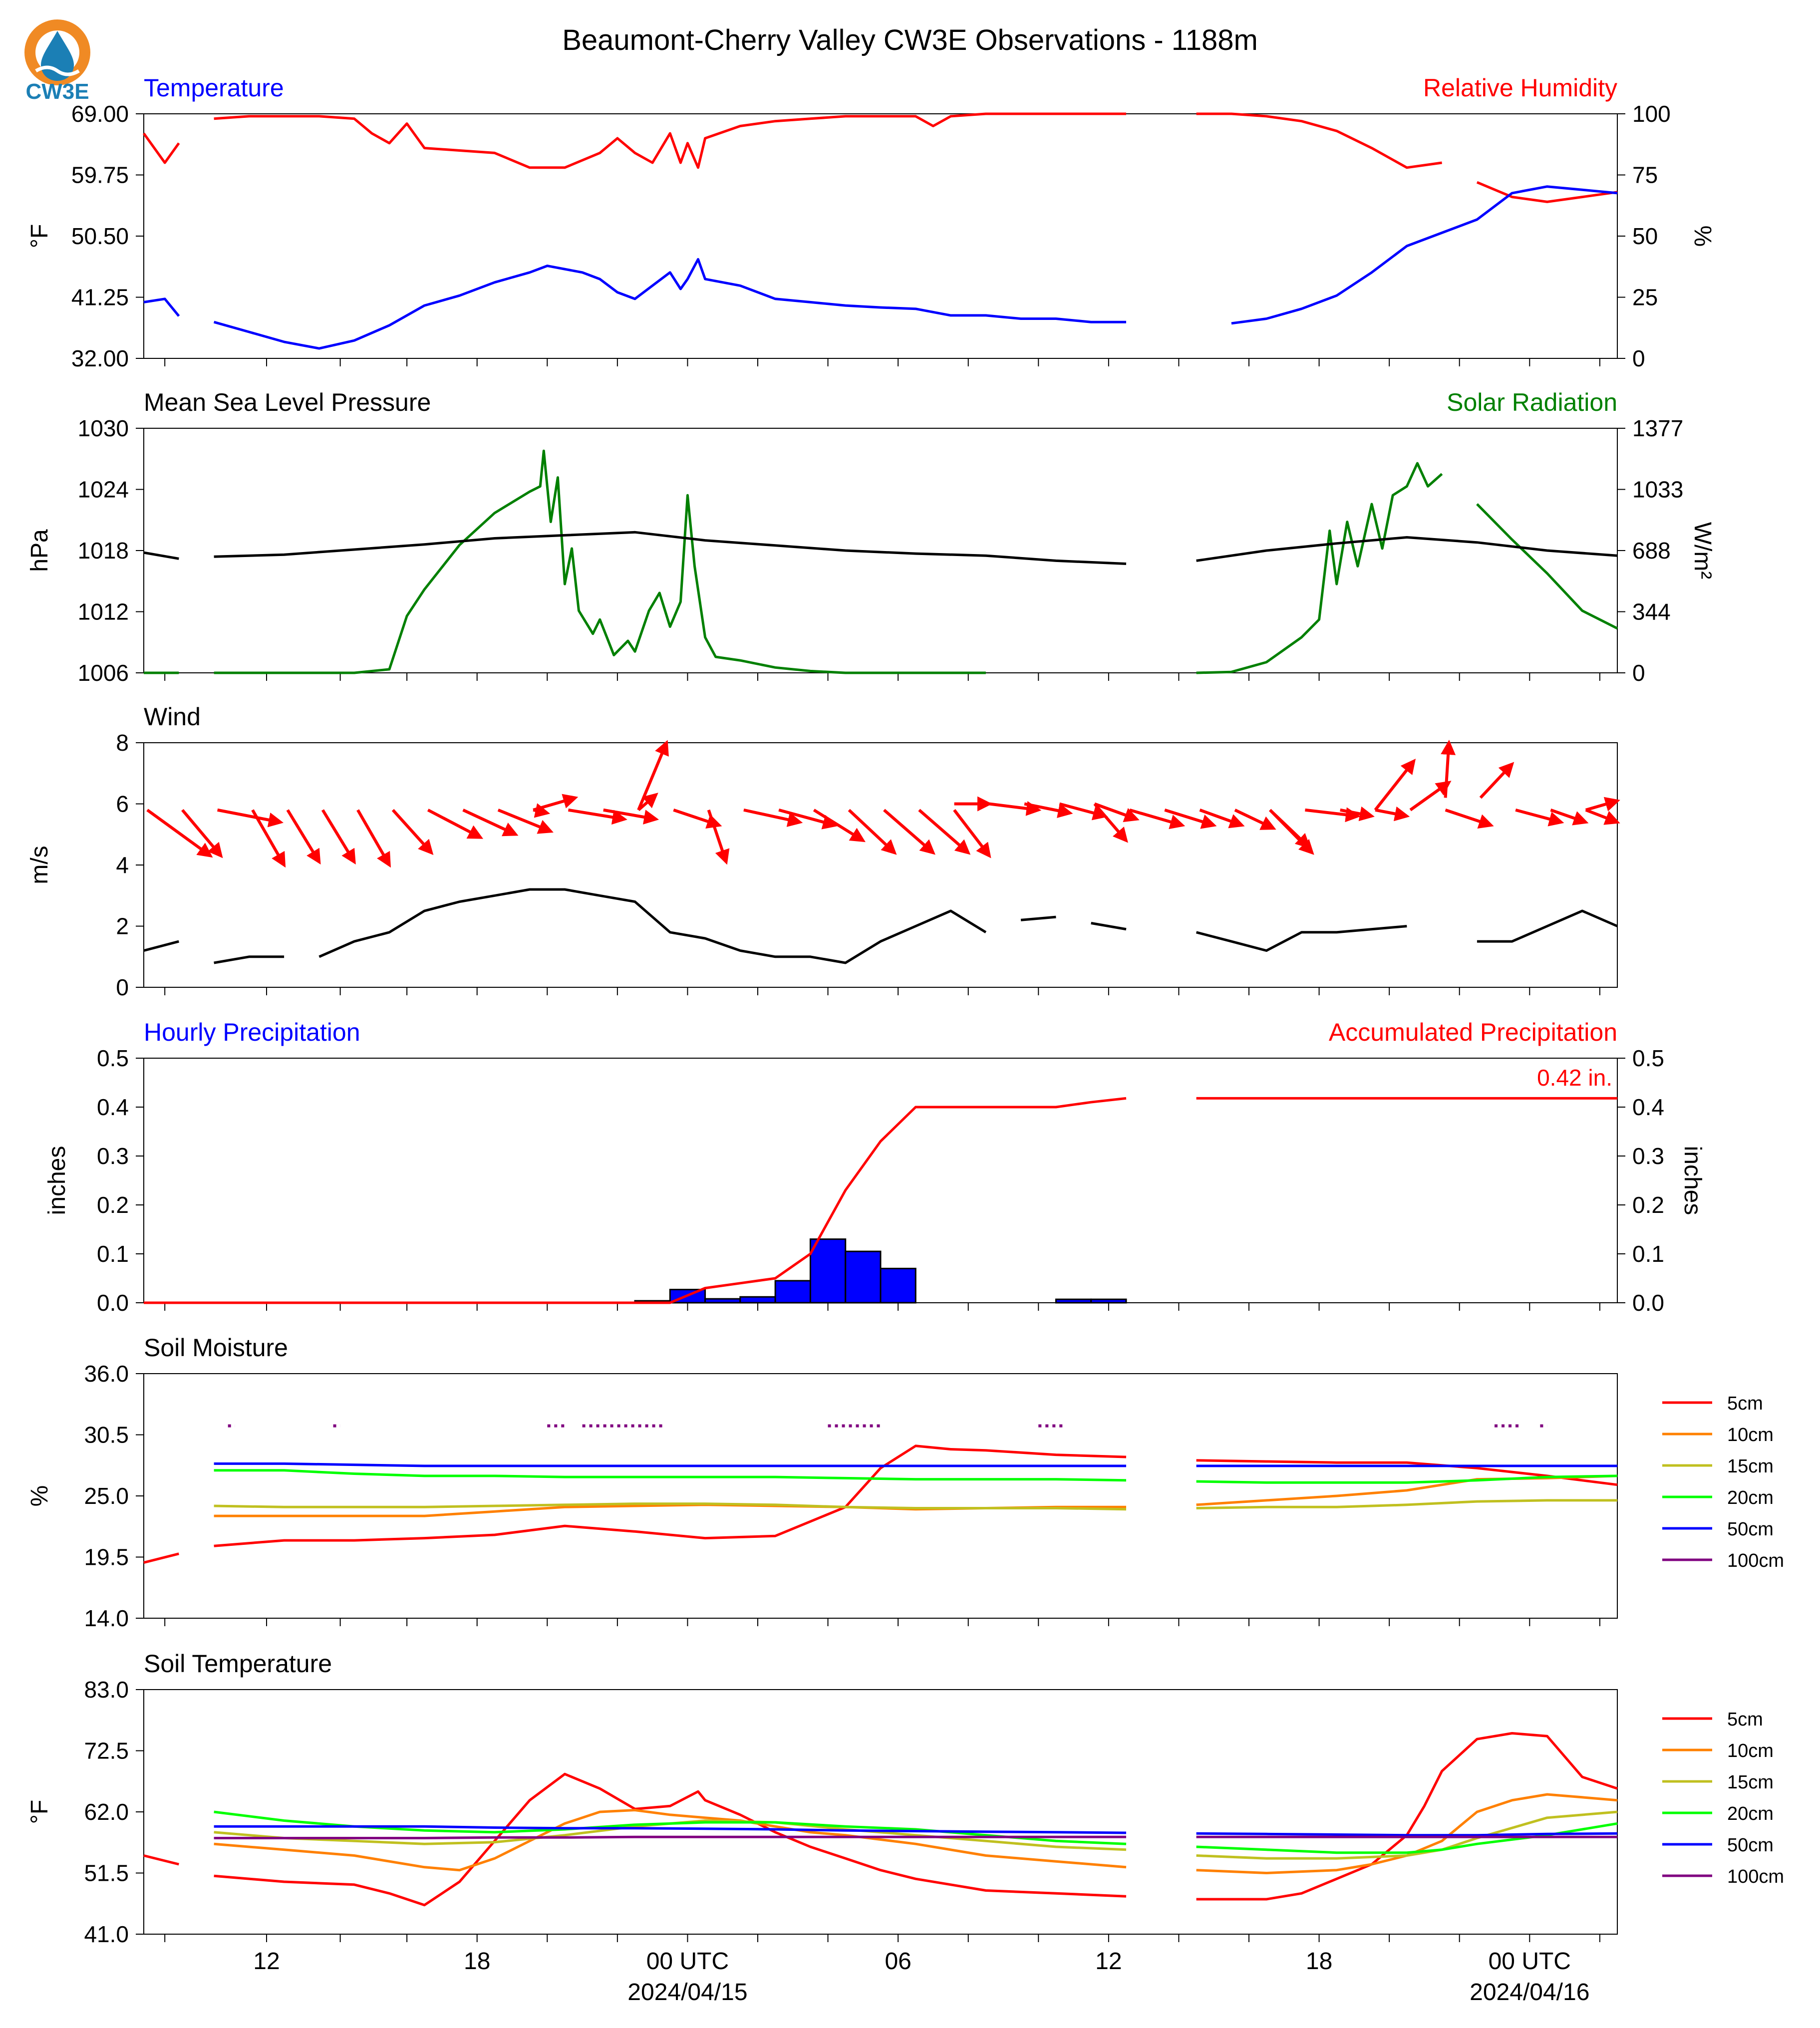  I want to click on soil_temp-ytick-label: 72.5, so click(106, 1751).